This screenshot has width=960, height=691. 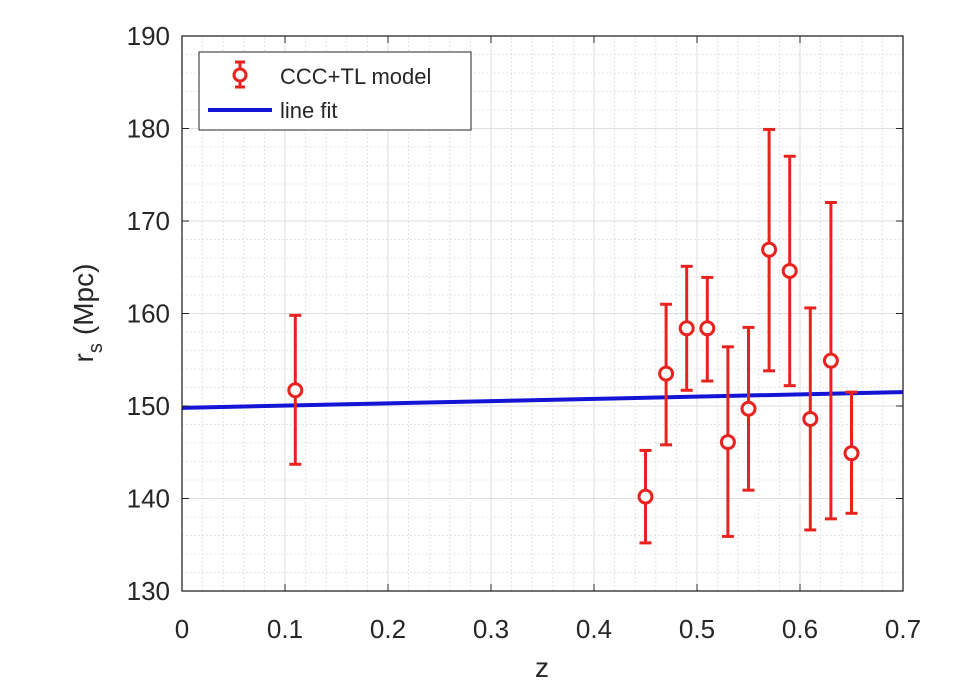 What do you see at coordinates (491, 629) in the screenshot?
I see `x-tick-label: 0.3` at bounding box center [491, 629].